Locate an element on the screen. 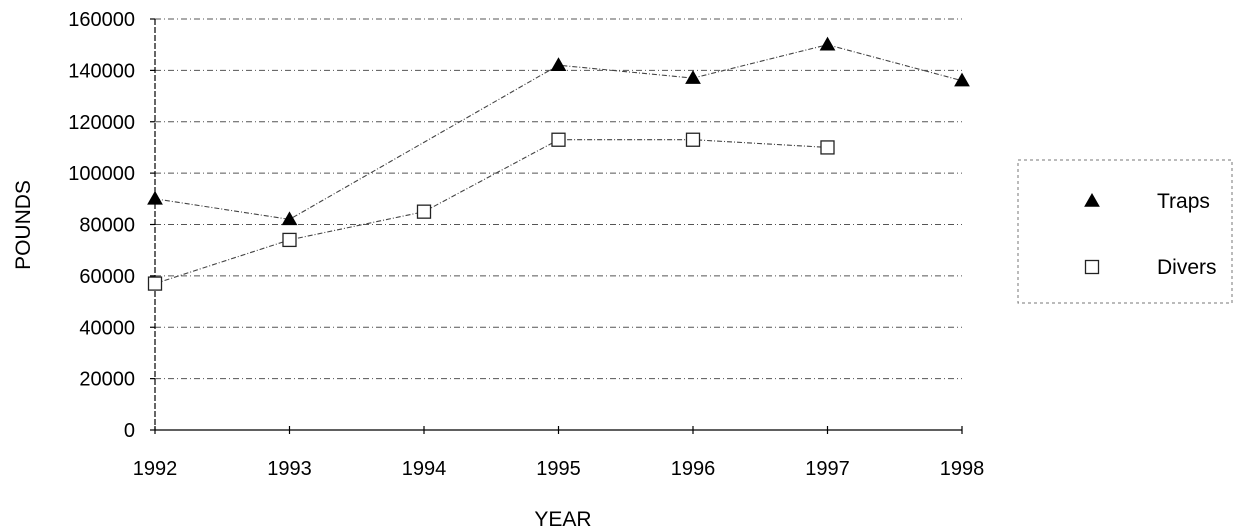 The height and width of the screenshot is (531, 1252). y-tick-label: 100000 is located at coordinates (101, 174).